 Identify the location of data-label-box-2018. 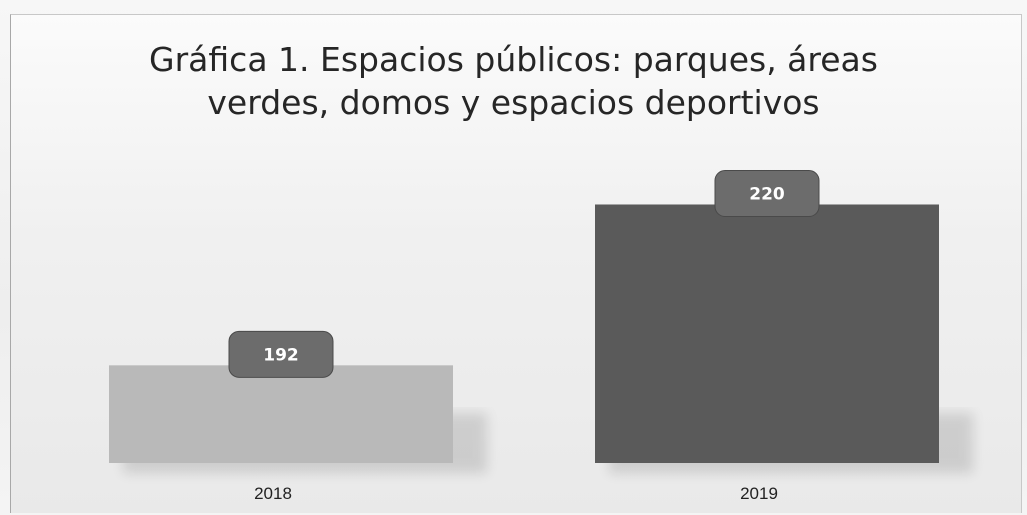
(281, 354).